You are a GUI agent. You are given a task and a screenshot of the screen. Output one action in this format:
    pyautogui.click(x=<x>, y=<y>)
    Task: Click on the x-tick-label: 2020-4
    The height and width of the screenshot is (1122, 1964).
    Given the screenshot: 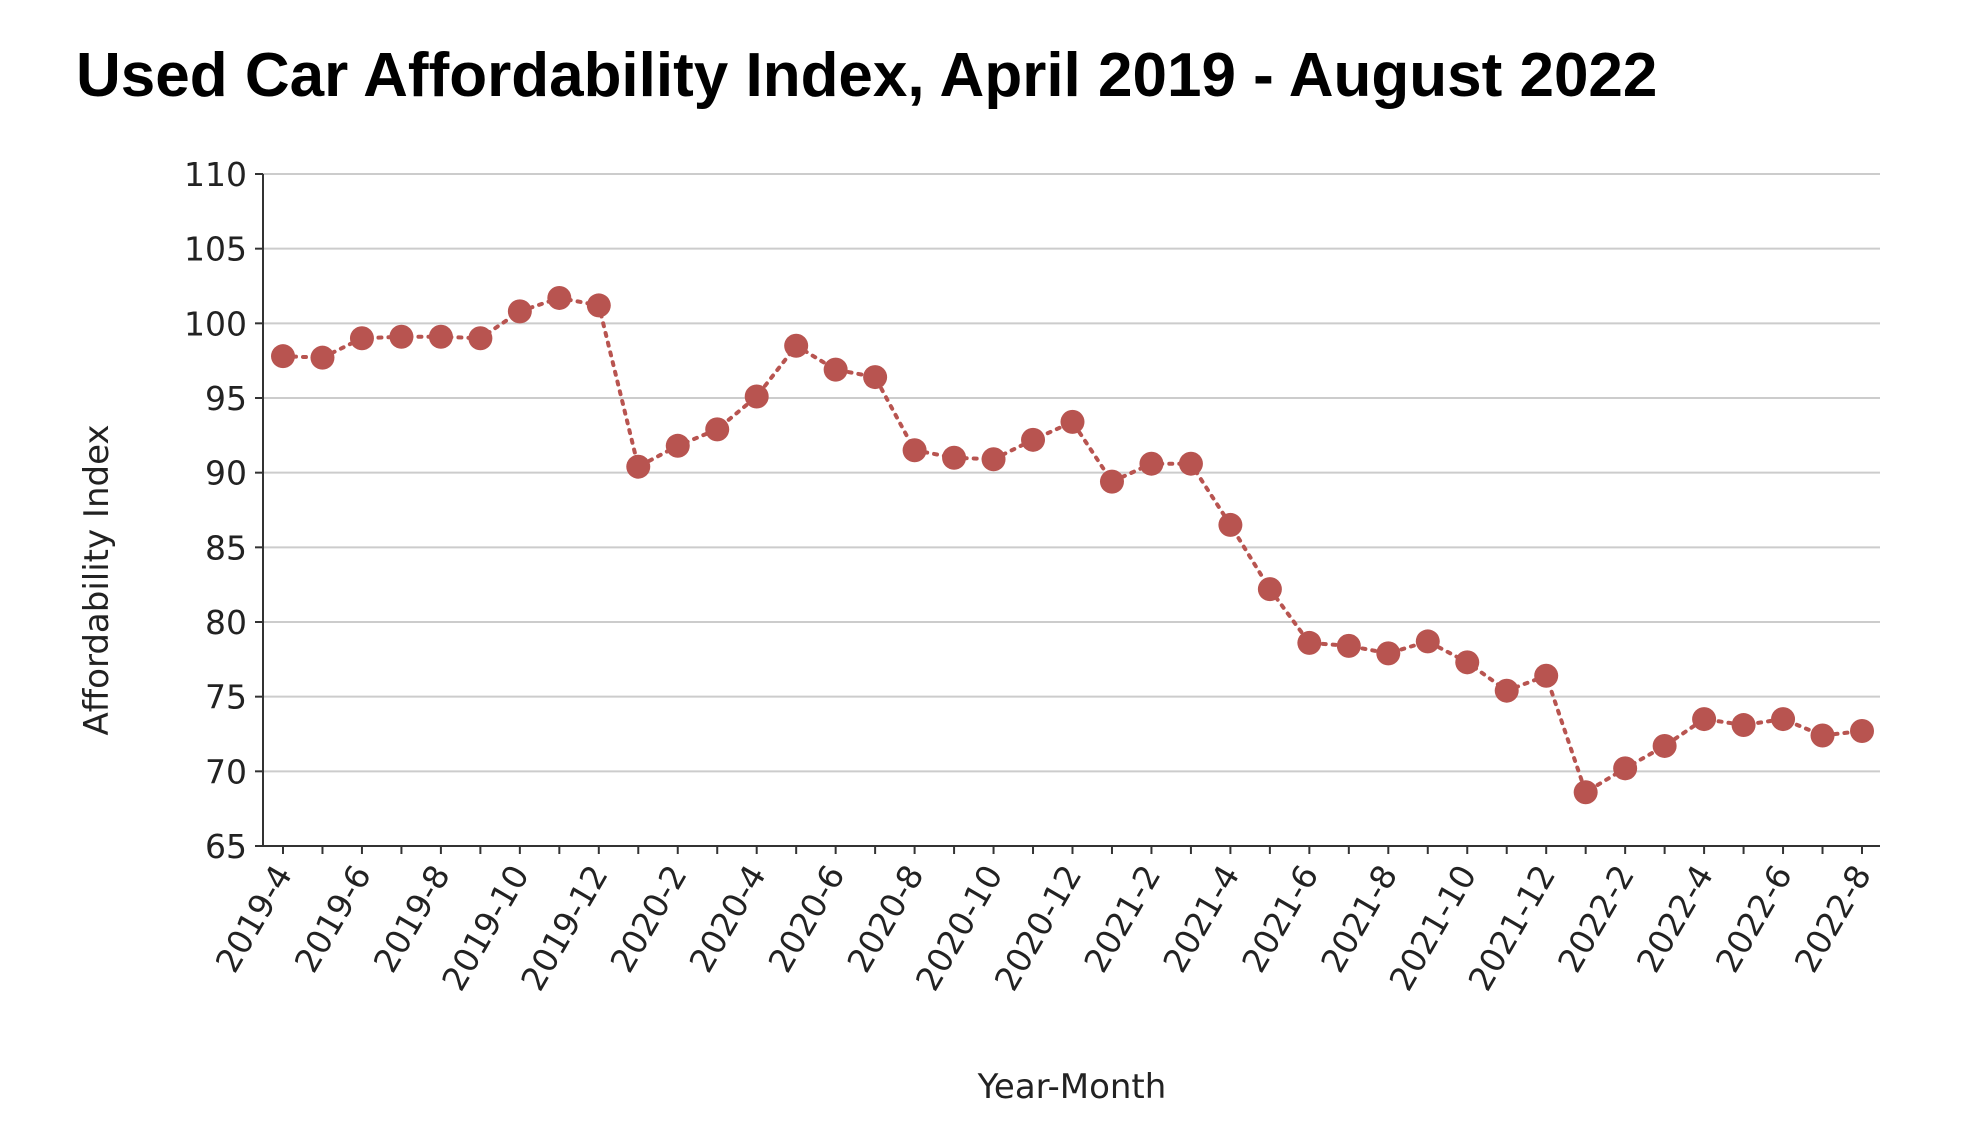 What is the action you would take?
    pyautogui.click(x=727, y=918)
    